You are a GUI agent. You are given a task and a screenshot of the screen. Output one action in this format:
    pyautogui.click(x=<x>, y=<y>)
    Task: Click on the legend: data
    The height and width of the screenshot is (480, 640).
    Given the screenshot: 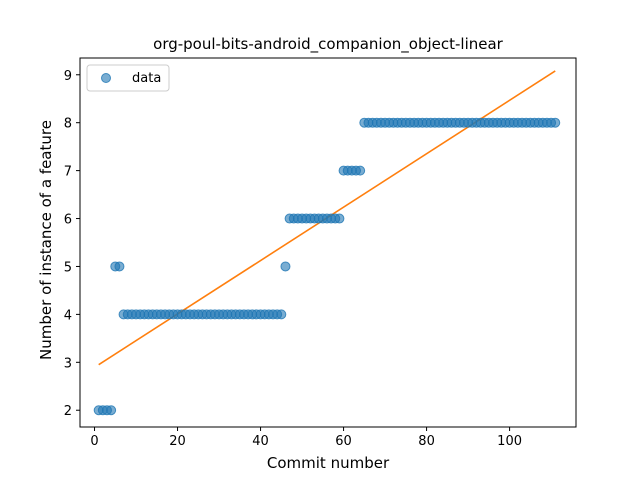 What is the action you would take?
    pyautogui.click(x=128, y=78)
    